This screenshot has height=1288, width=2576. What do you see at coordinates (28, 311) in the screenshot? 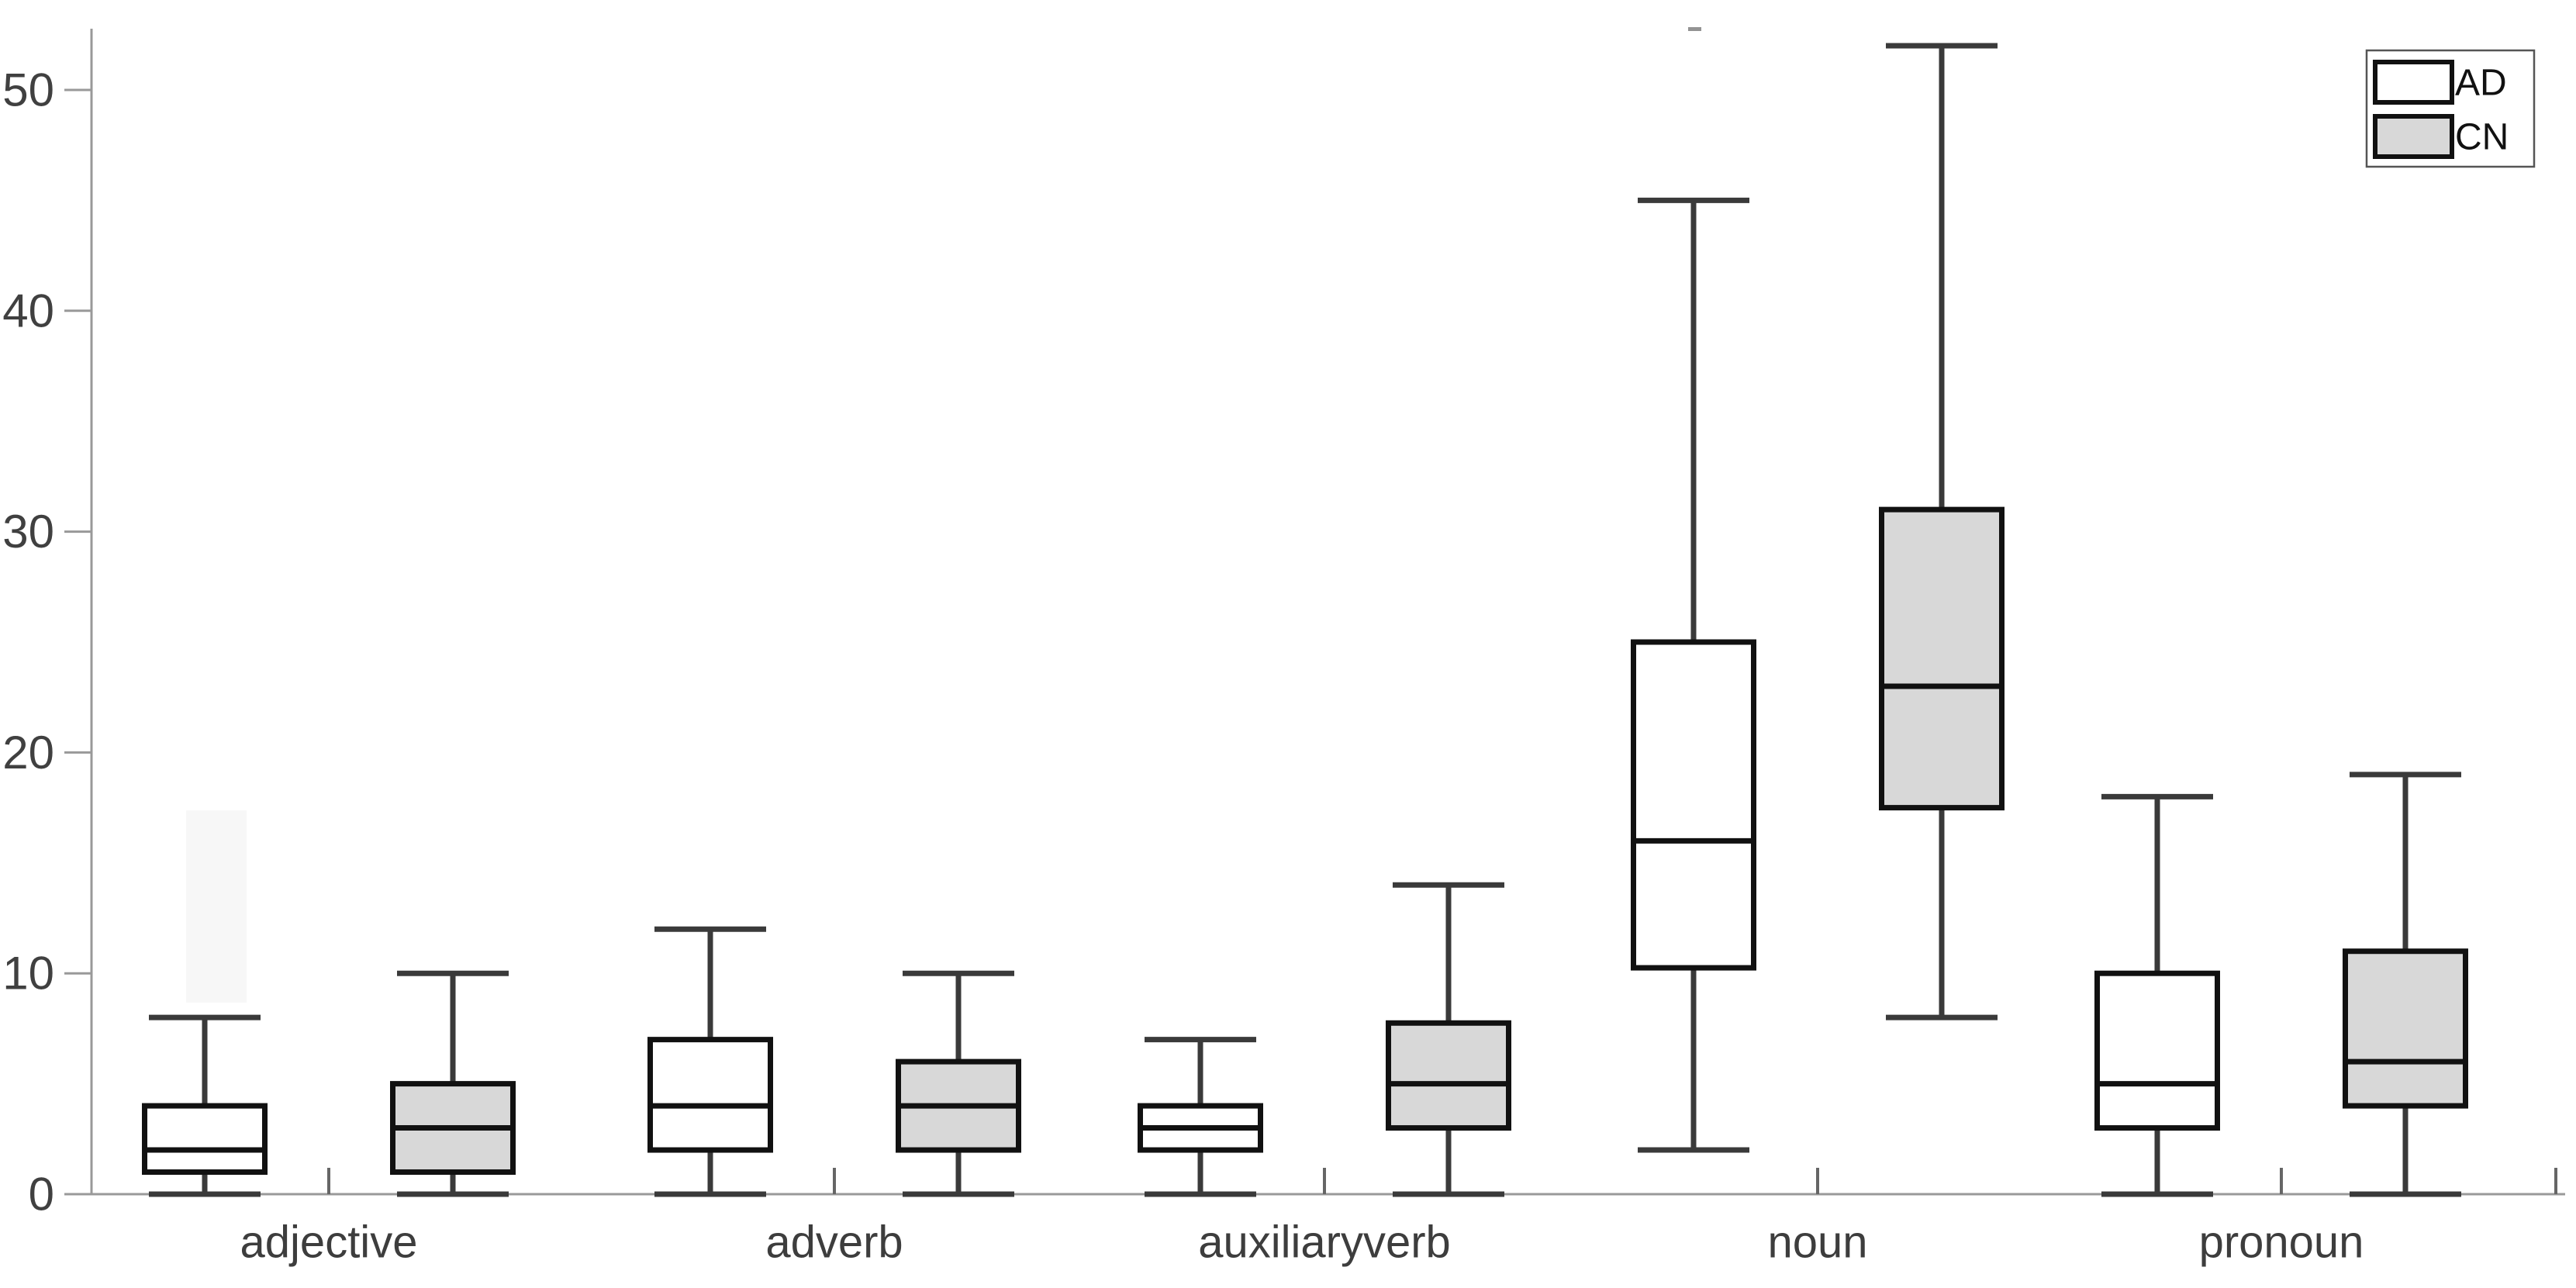
I see `y-tick-label: 40` at bounding box center [28, 311].